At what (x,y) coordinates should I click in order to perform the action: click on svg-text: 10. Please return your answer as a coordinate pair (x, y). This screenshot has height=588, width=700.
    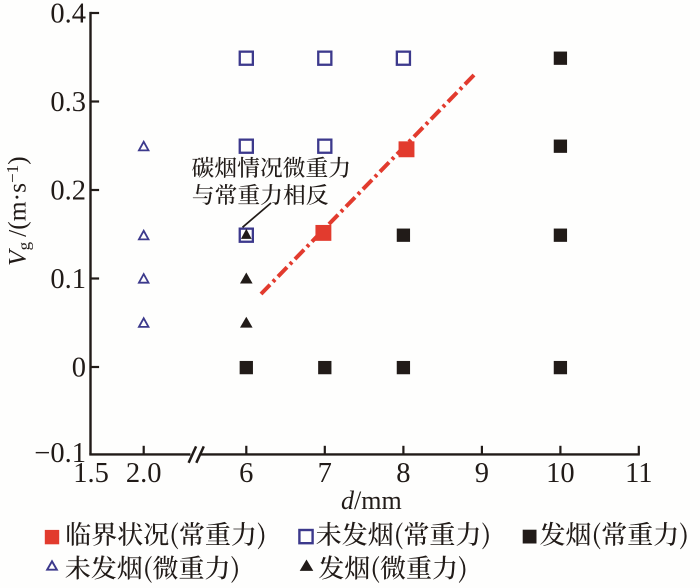
    Looking at the image, I should click on (560, 473).